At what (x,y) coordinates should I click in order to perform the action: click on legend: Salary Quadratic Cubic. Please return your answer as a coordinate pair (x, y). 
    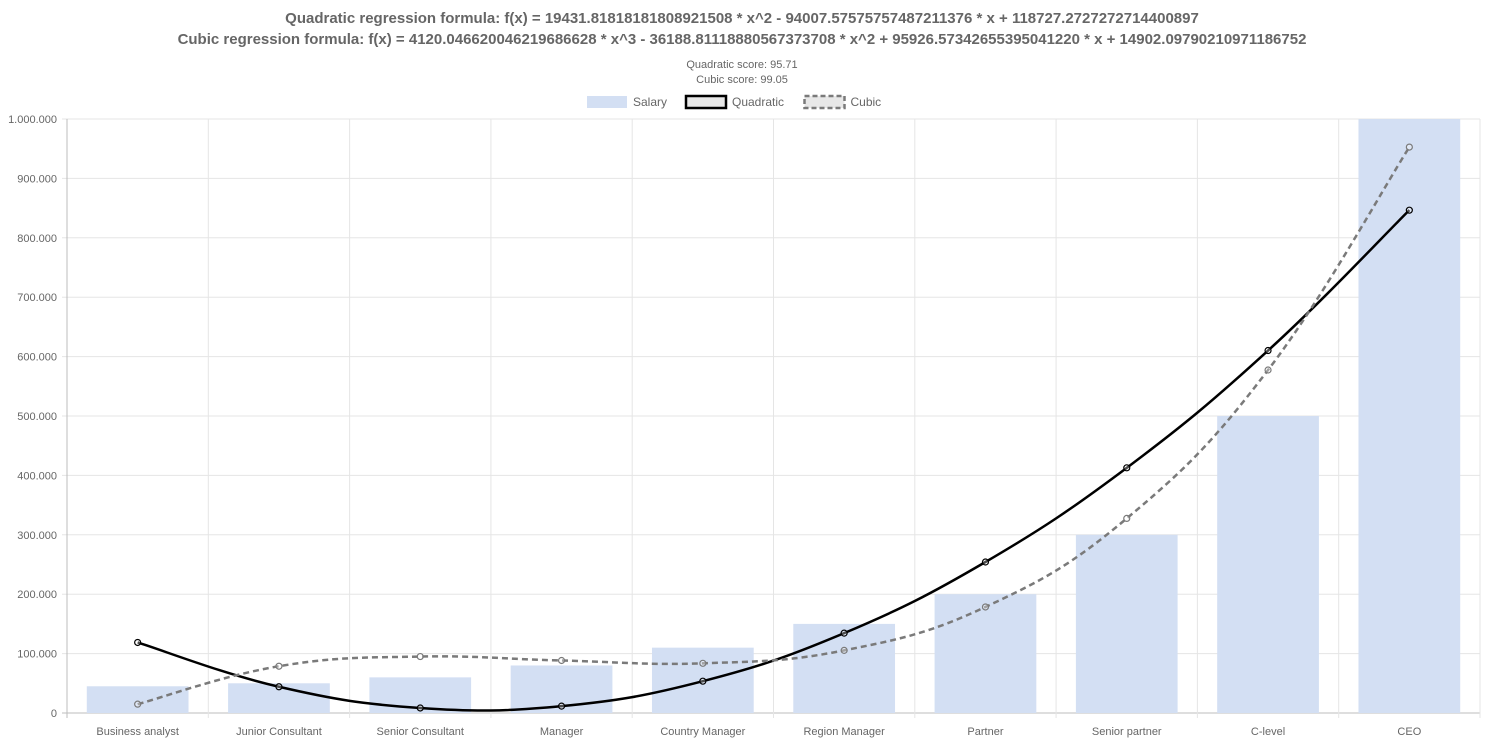
    Looking at the image, I should click on (734, 102).